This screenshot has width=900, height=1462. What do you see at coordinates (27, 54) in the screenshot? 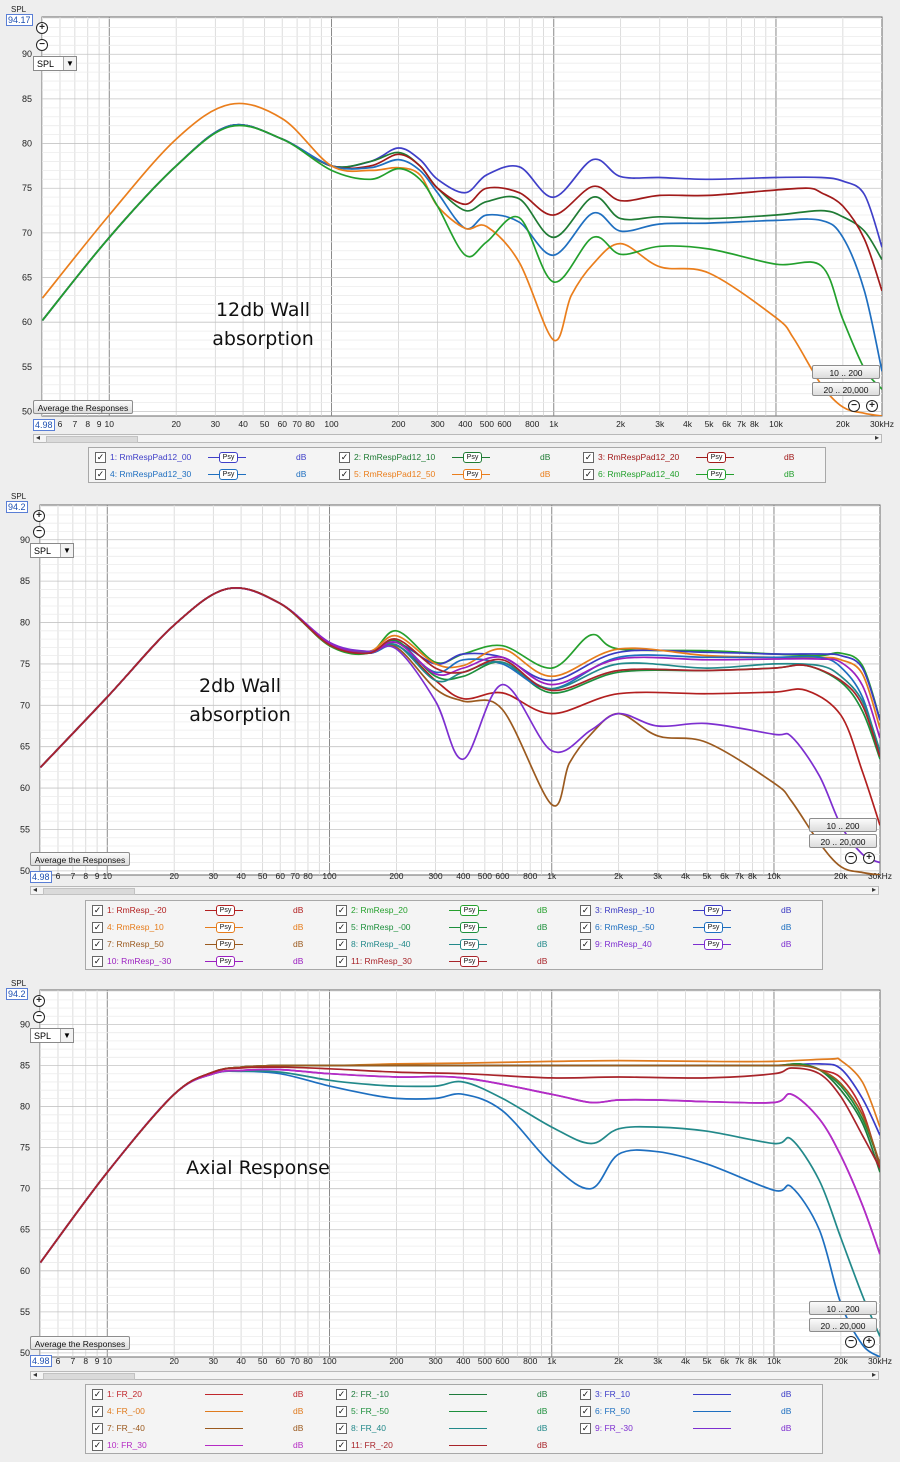
I see `y-tick-label: 90` at bounding box center [27, 54].